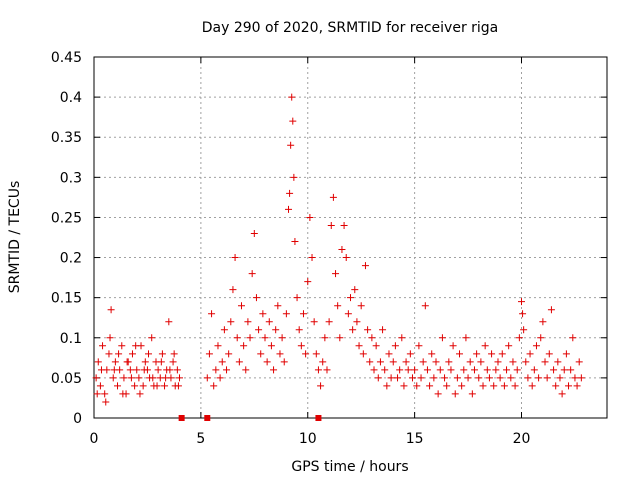  Describe the element at coordinates (94, 439) in the screenshot. I see `x-tick-label: 0` at that location.